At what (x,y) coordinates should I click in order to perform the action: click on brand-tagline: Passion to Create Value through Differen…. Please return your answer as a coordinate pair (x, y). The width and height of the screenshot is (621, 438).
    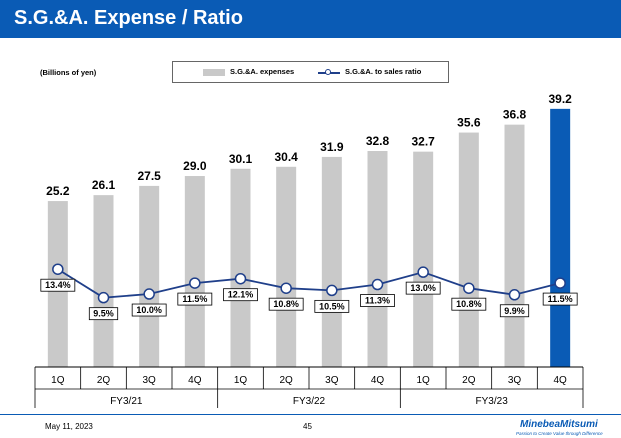
    Looking at the image, I should click on (559, 433).